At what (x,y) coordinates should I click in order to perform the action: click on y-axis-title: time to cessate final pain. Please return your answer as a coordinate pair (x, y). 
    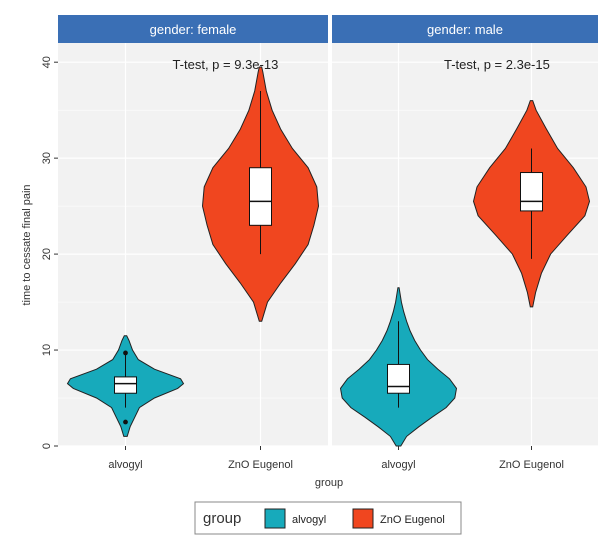
    Looking at the image, I should click on (27, 244).